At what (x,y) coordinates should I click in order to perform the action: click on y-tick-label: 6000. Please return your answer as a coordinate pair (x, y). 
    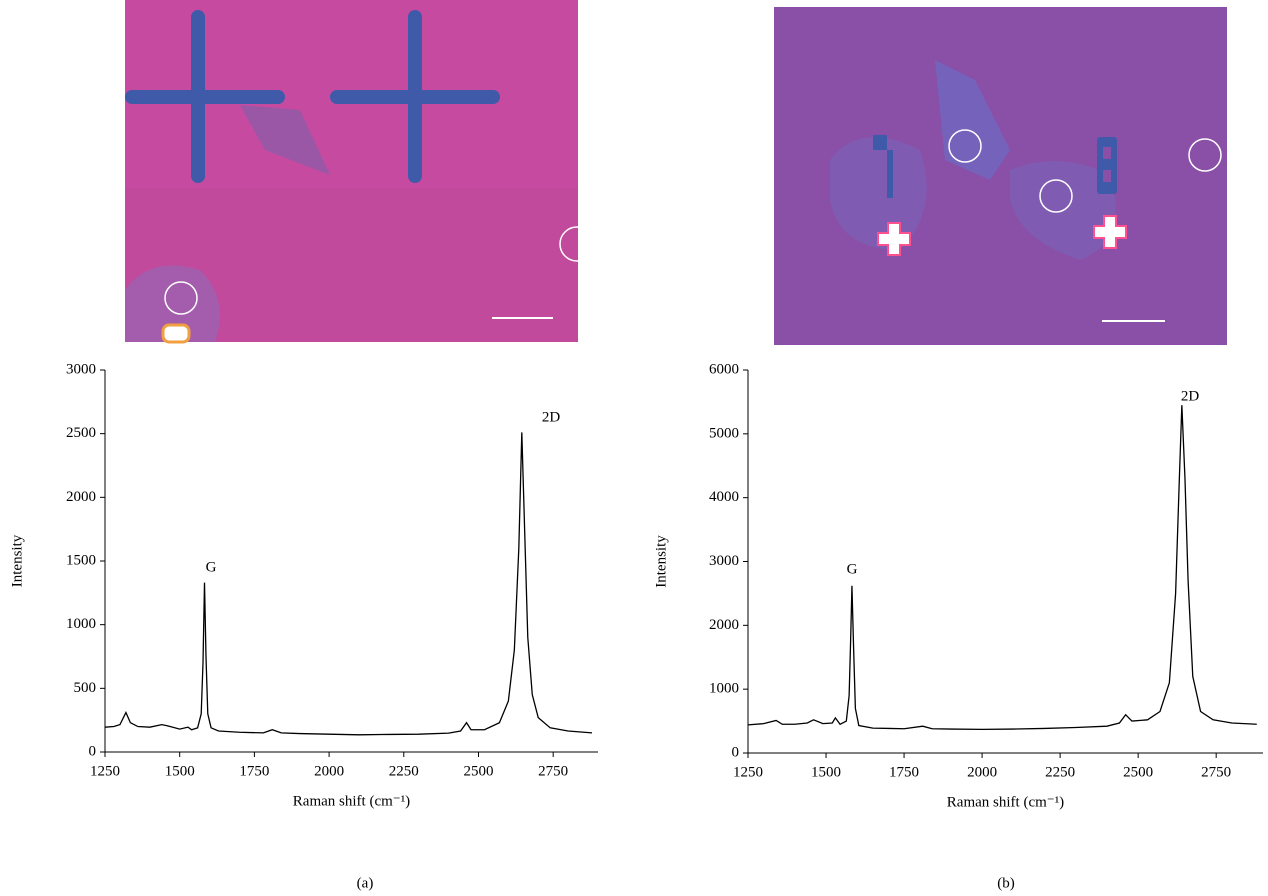
    Looking at the image, I should click on (724, 369).